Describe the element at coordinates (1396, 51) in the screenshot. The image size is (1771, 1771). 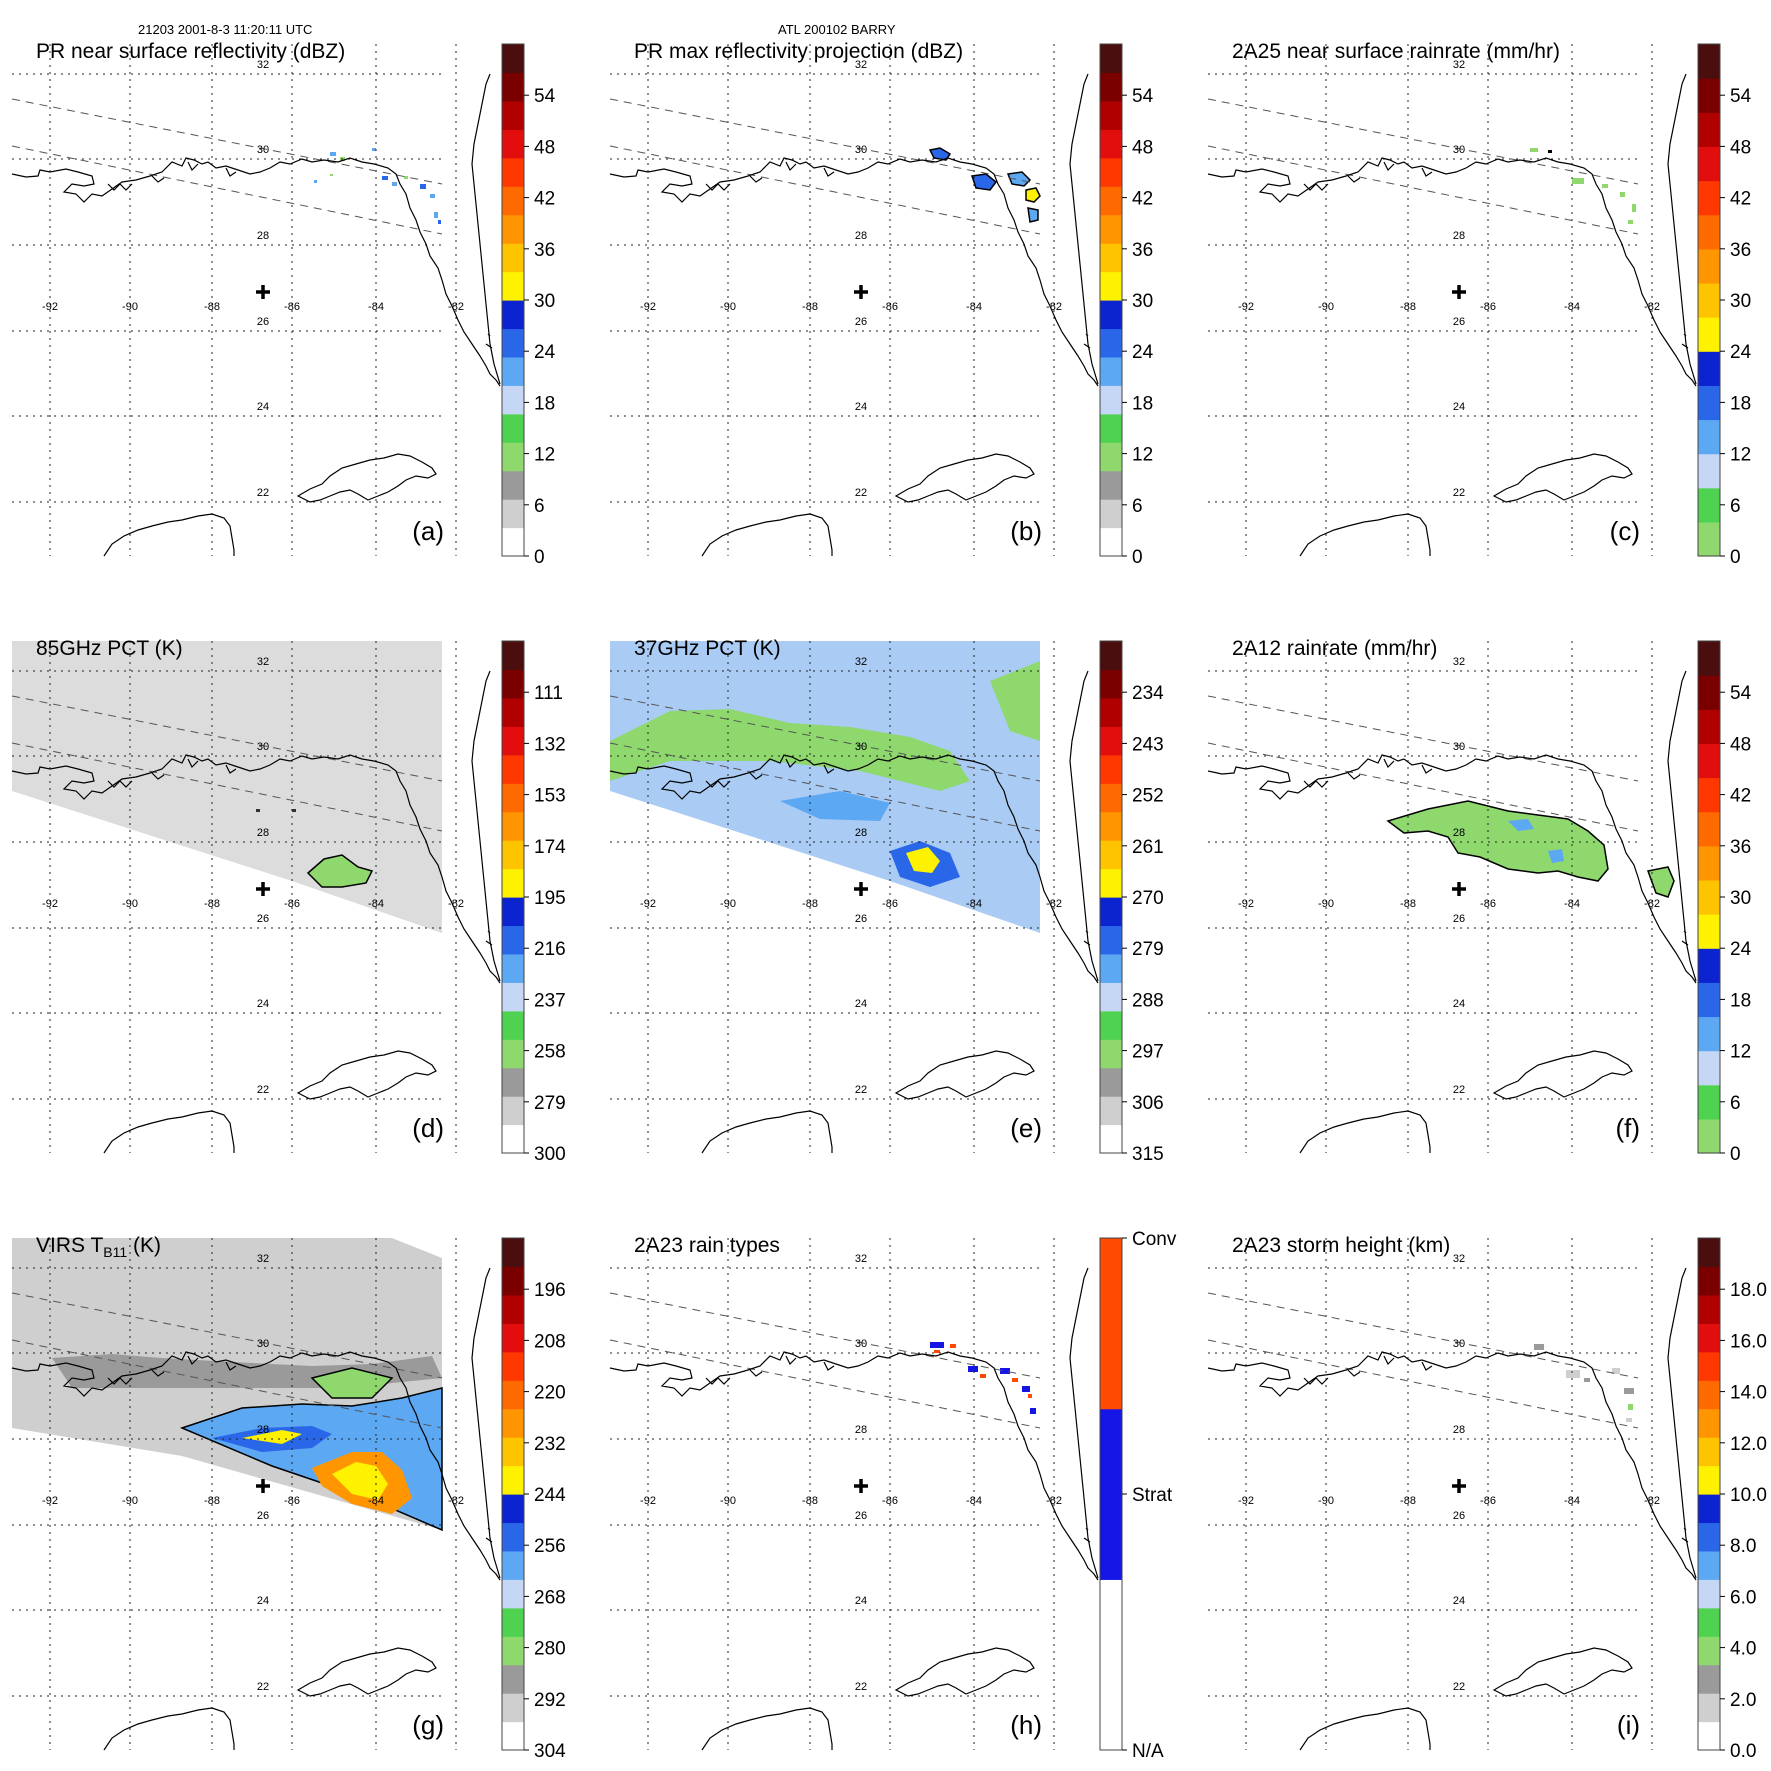
I see `panel-title: 2A25 near surface rainrate (mm/hr)` at that location.